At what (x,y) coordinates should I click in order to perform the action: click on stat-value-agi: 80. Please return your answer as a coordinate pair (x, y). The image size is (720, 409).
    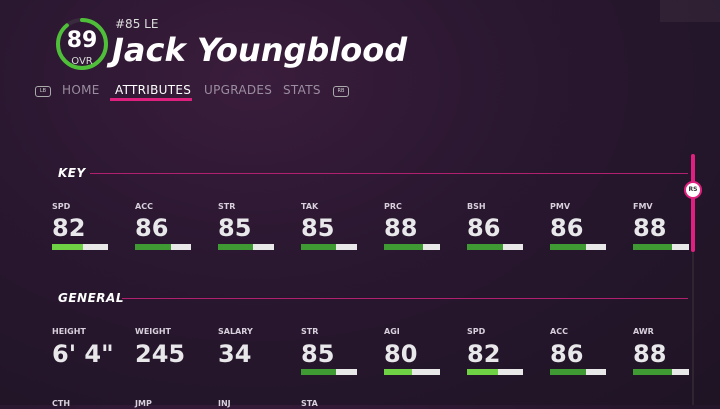
    Looking at the image, I should click on (401, 354).